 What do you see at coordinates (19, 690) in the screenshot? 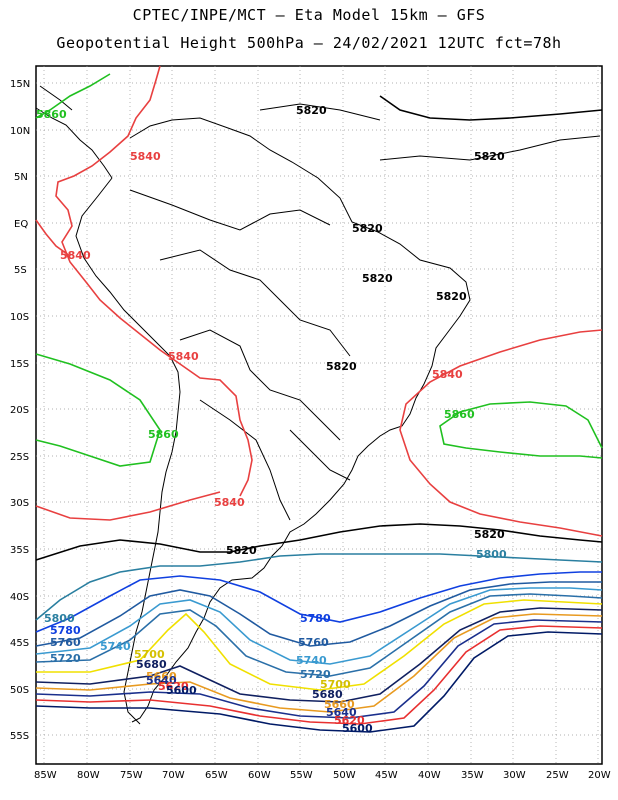
I see `lat-label: 50S` at bounding box center [19, 690].